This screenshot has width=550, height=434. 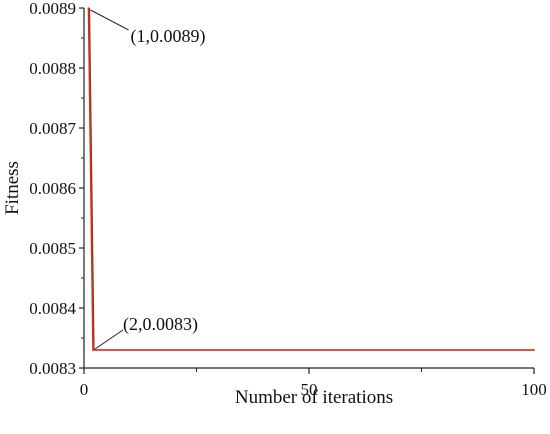 What do you see at coordinates (12, 188) in the screenshot?
I see `y-axis-title: Fitness` at bounding box center [12, 188].